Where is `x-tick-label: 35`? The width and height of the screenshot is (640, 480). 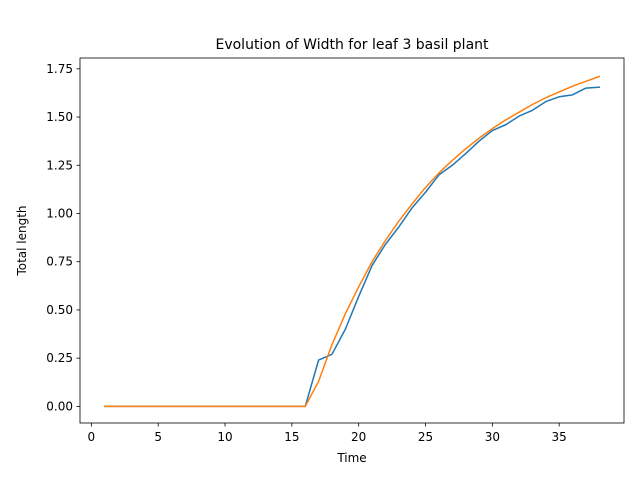
x-tick-label: 35 is located at coordinates (559, 437).